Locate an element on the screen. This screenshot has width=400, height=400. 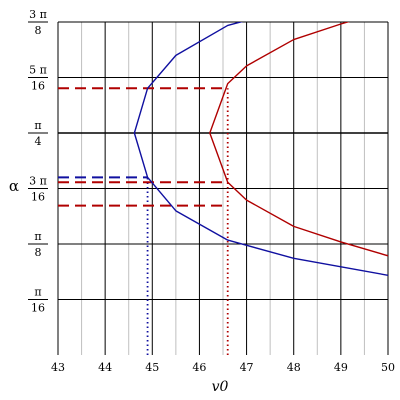
y-tick-label: 3 π16 is located at coordinates (38, 189).